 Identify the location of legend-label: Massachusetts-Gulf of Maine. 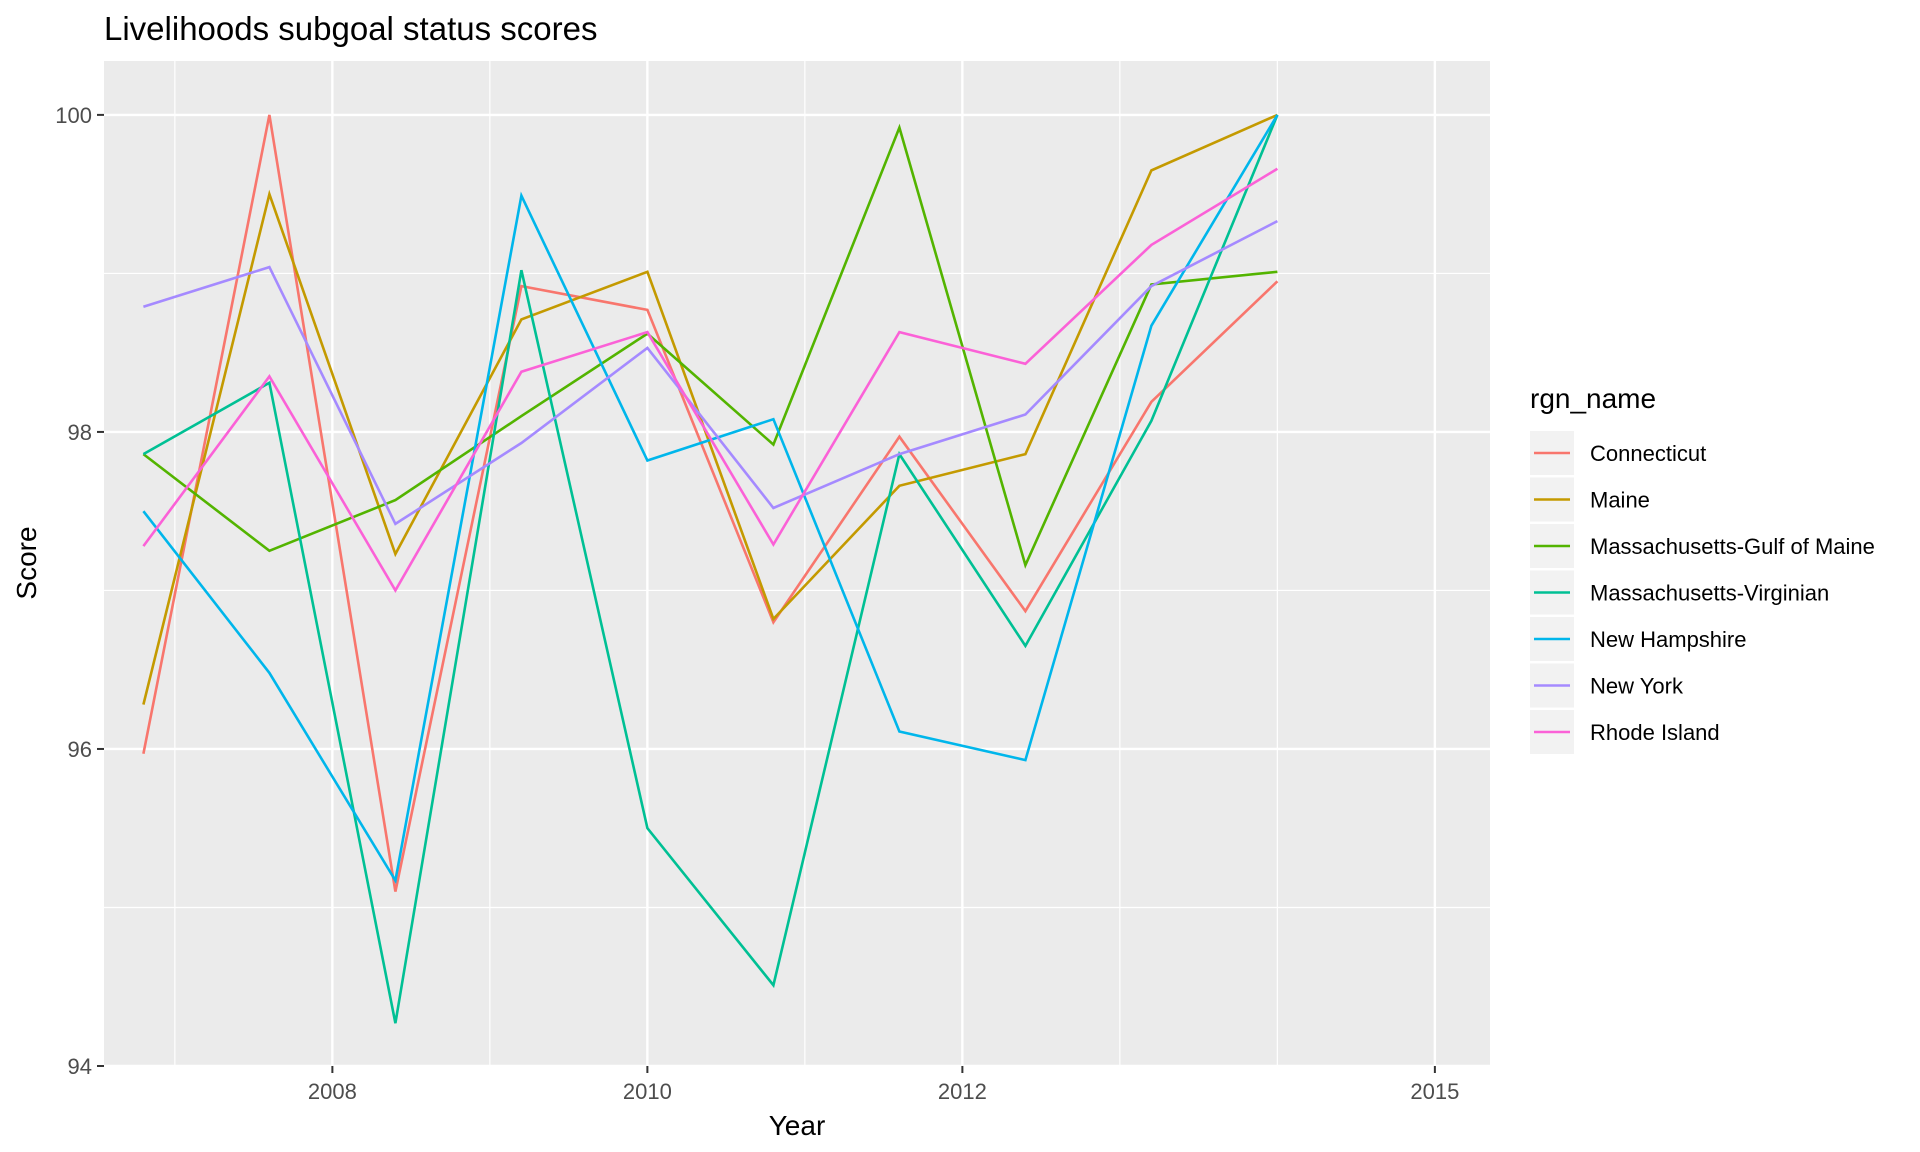
(1732, 546).